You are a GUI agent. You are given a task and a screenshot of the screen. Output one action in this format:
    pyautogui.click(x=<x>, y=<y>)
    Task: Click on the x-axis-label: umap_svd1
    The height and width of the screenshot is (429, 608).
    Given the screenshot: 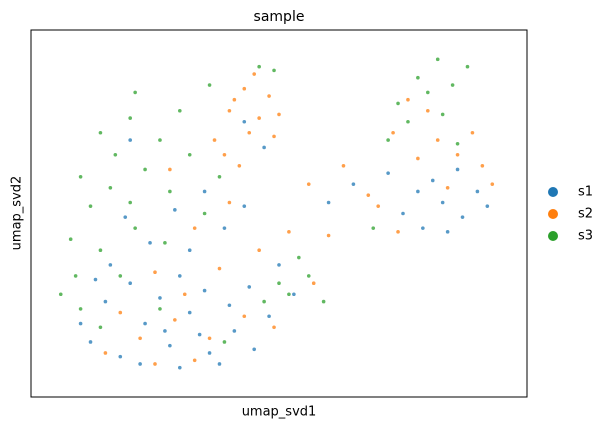 What is the action you would take?
    pyautogui.click(x=279, y=412)
    